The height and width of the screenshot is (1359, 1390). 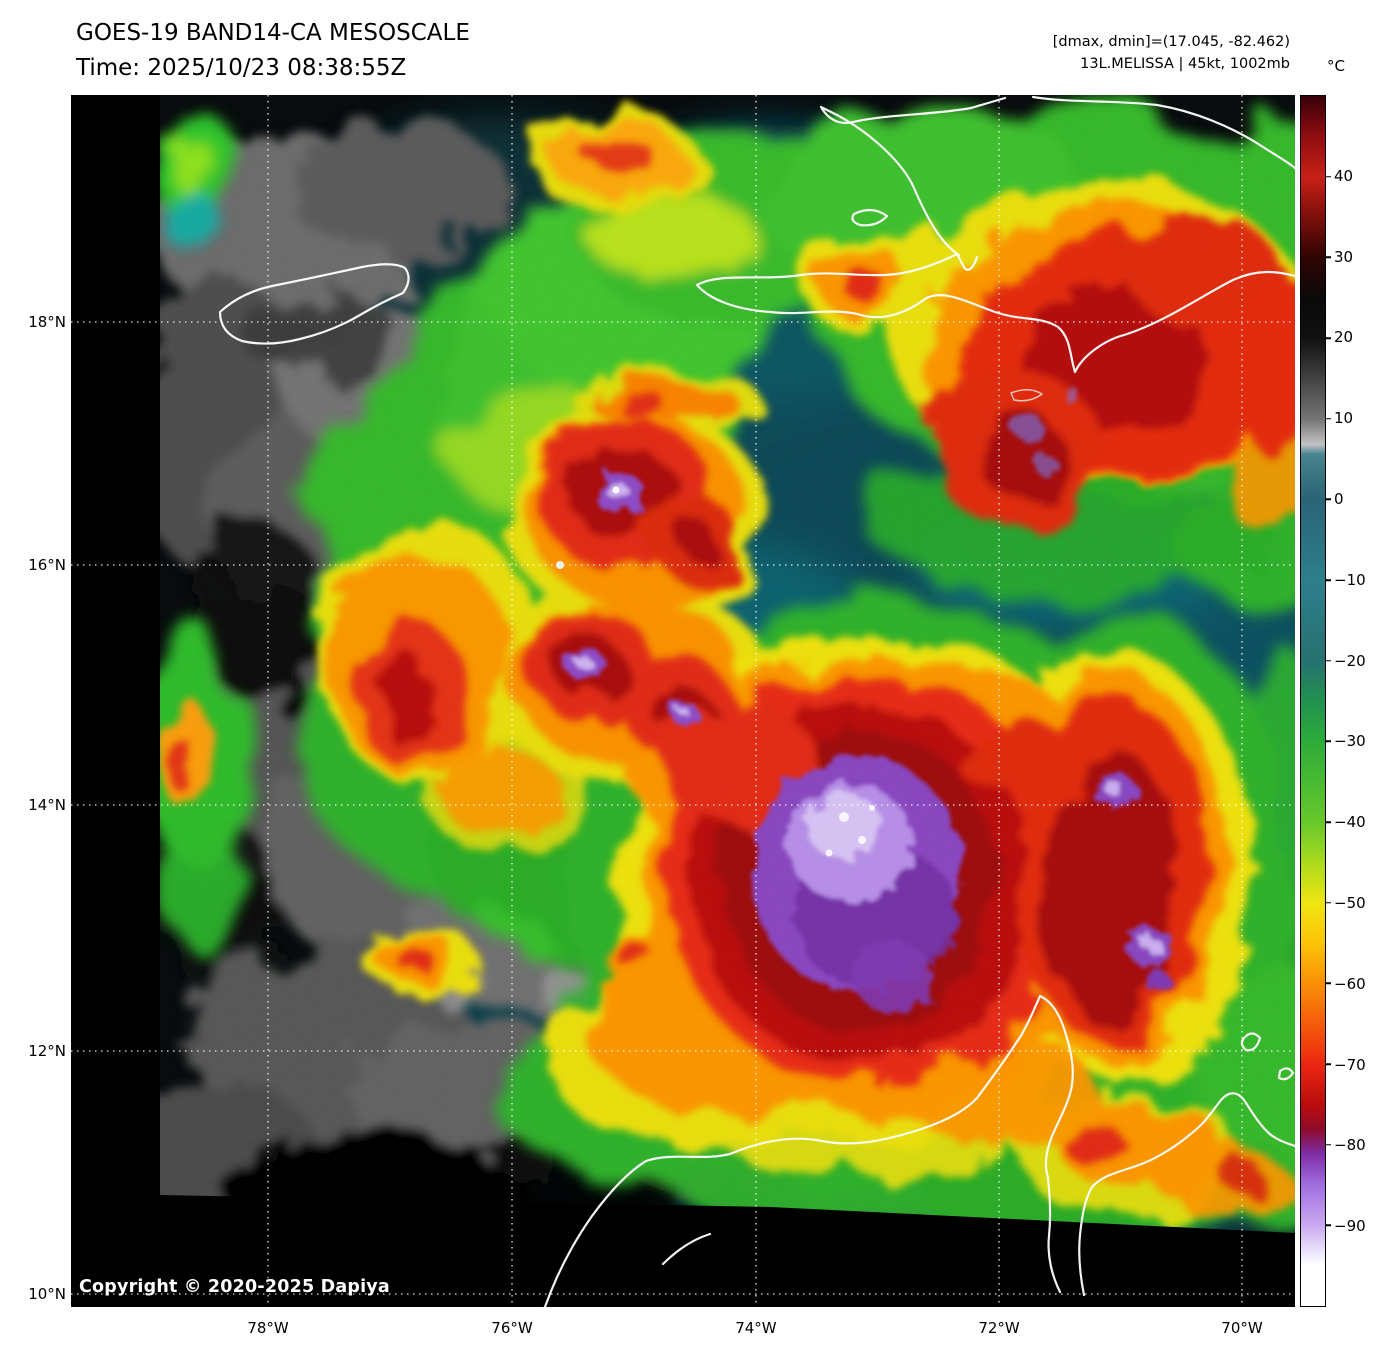 I want to click on lat-axis-label: 10°N, so click(x=47, y=1294).